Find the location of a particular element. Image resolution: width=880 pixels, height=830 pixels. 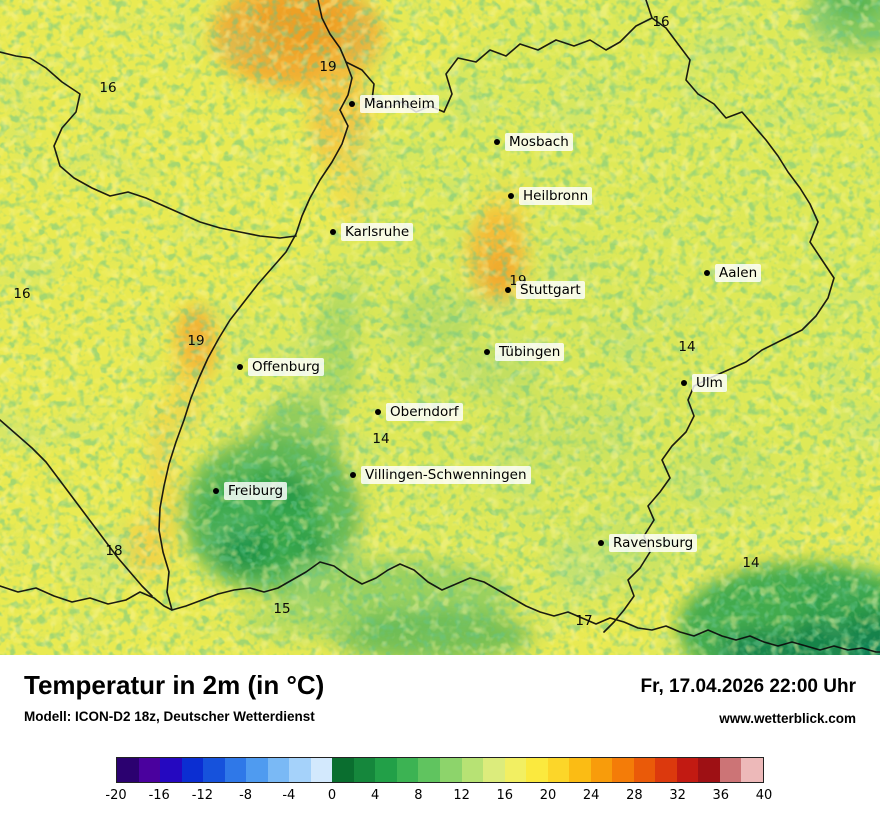

city-marker: Karlsruhe is located at coordinates (372, 232).